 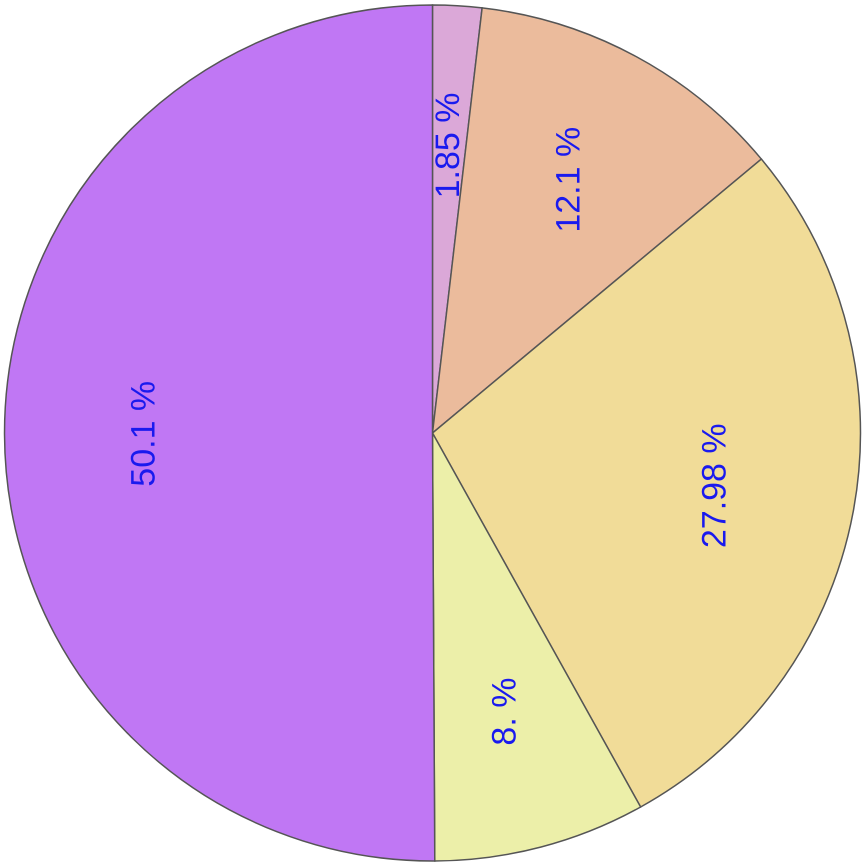 I want to click on data-label: 27.98 %, so click(x=715, y=485).